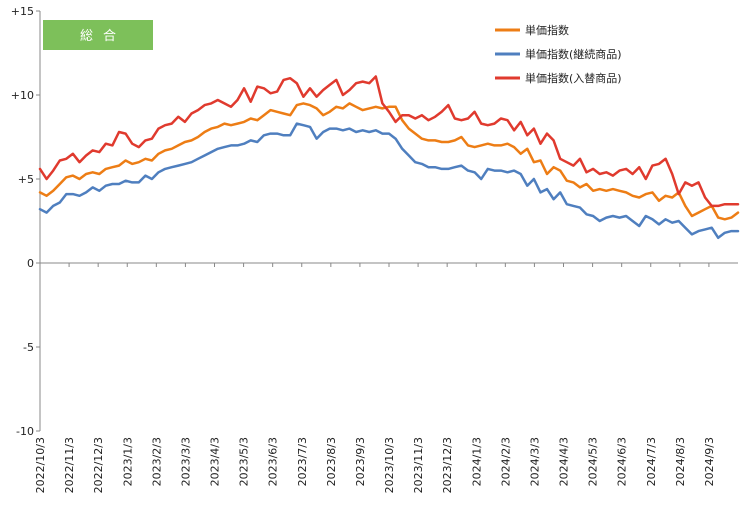 The image size is (742, 510). What do you see at coordinates (447, 465) in the screenshot?
I see `x-tick-label: 2023/12/3` at bounding box center [447, 465].